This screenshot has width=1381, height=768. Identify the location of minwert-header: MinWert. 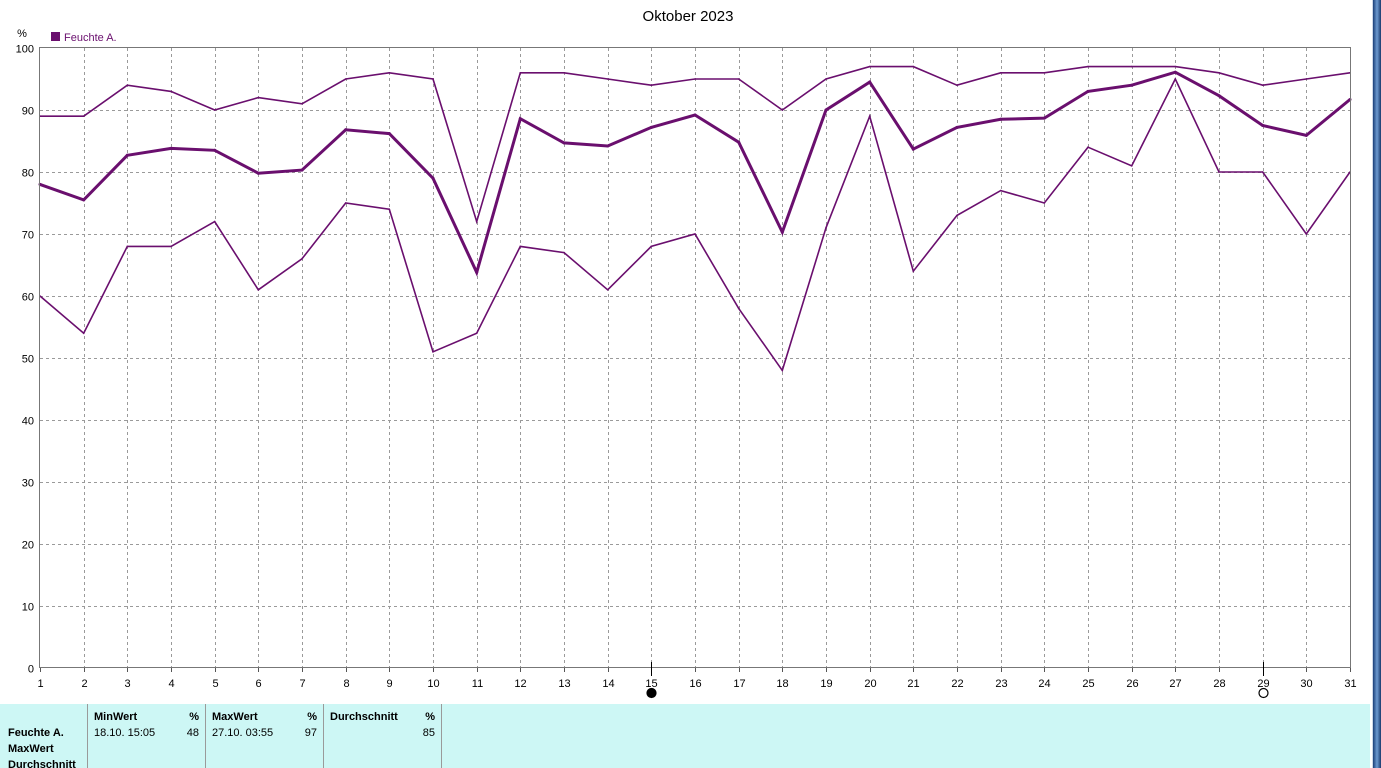
(116, 717).